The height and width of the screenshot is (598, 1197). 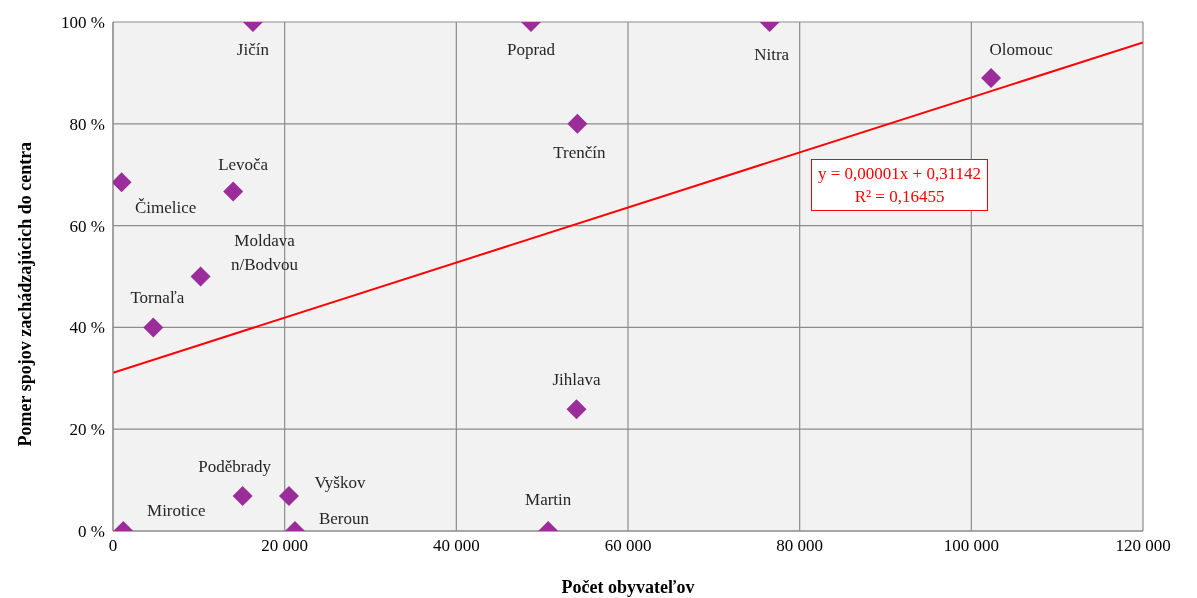 What do you see at coordinates (577, 380) in the screenshot?
I see `annotation: Jihlava` at bounding box center [577, 380].